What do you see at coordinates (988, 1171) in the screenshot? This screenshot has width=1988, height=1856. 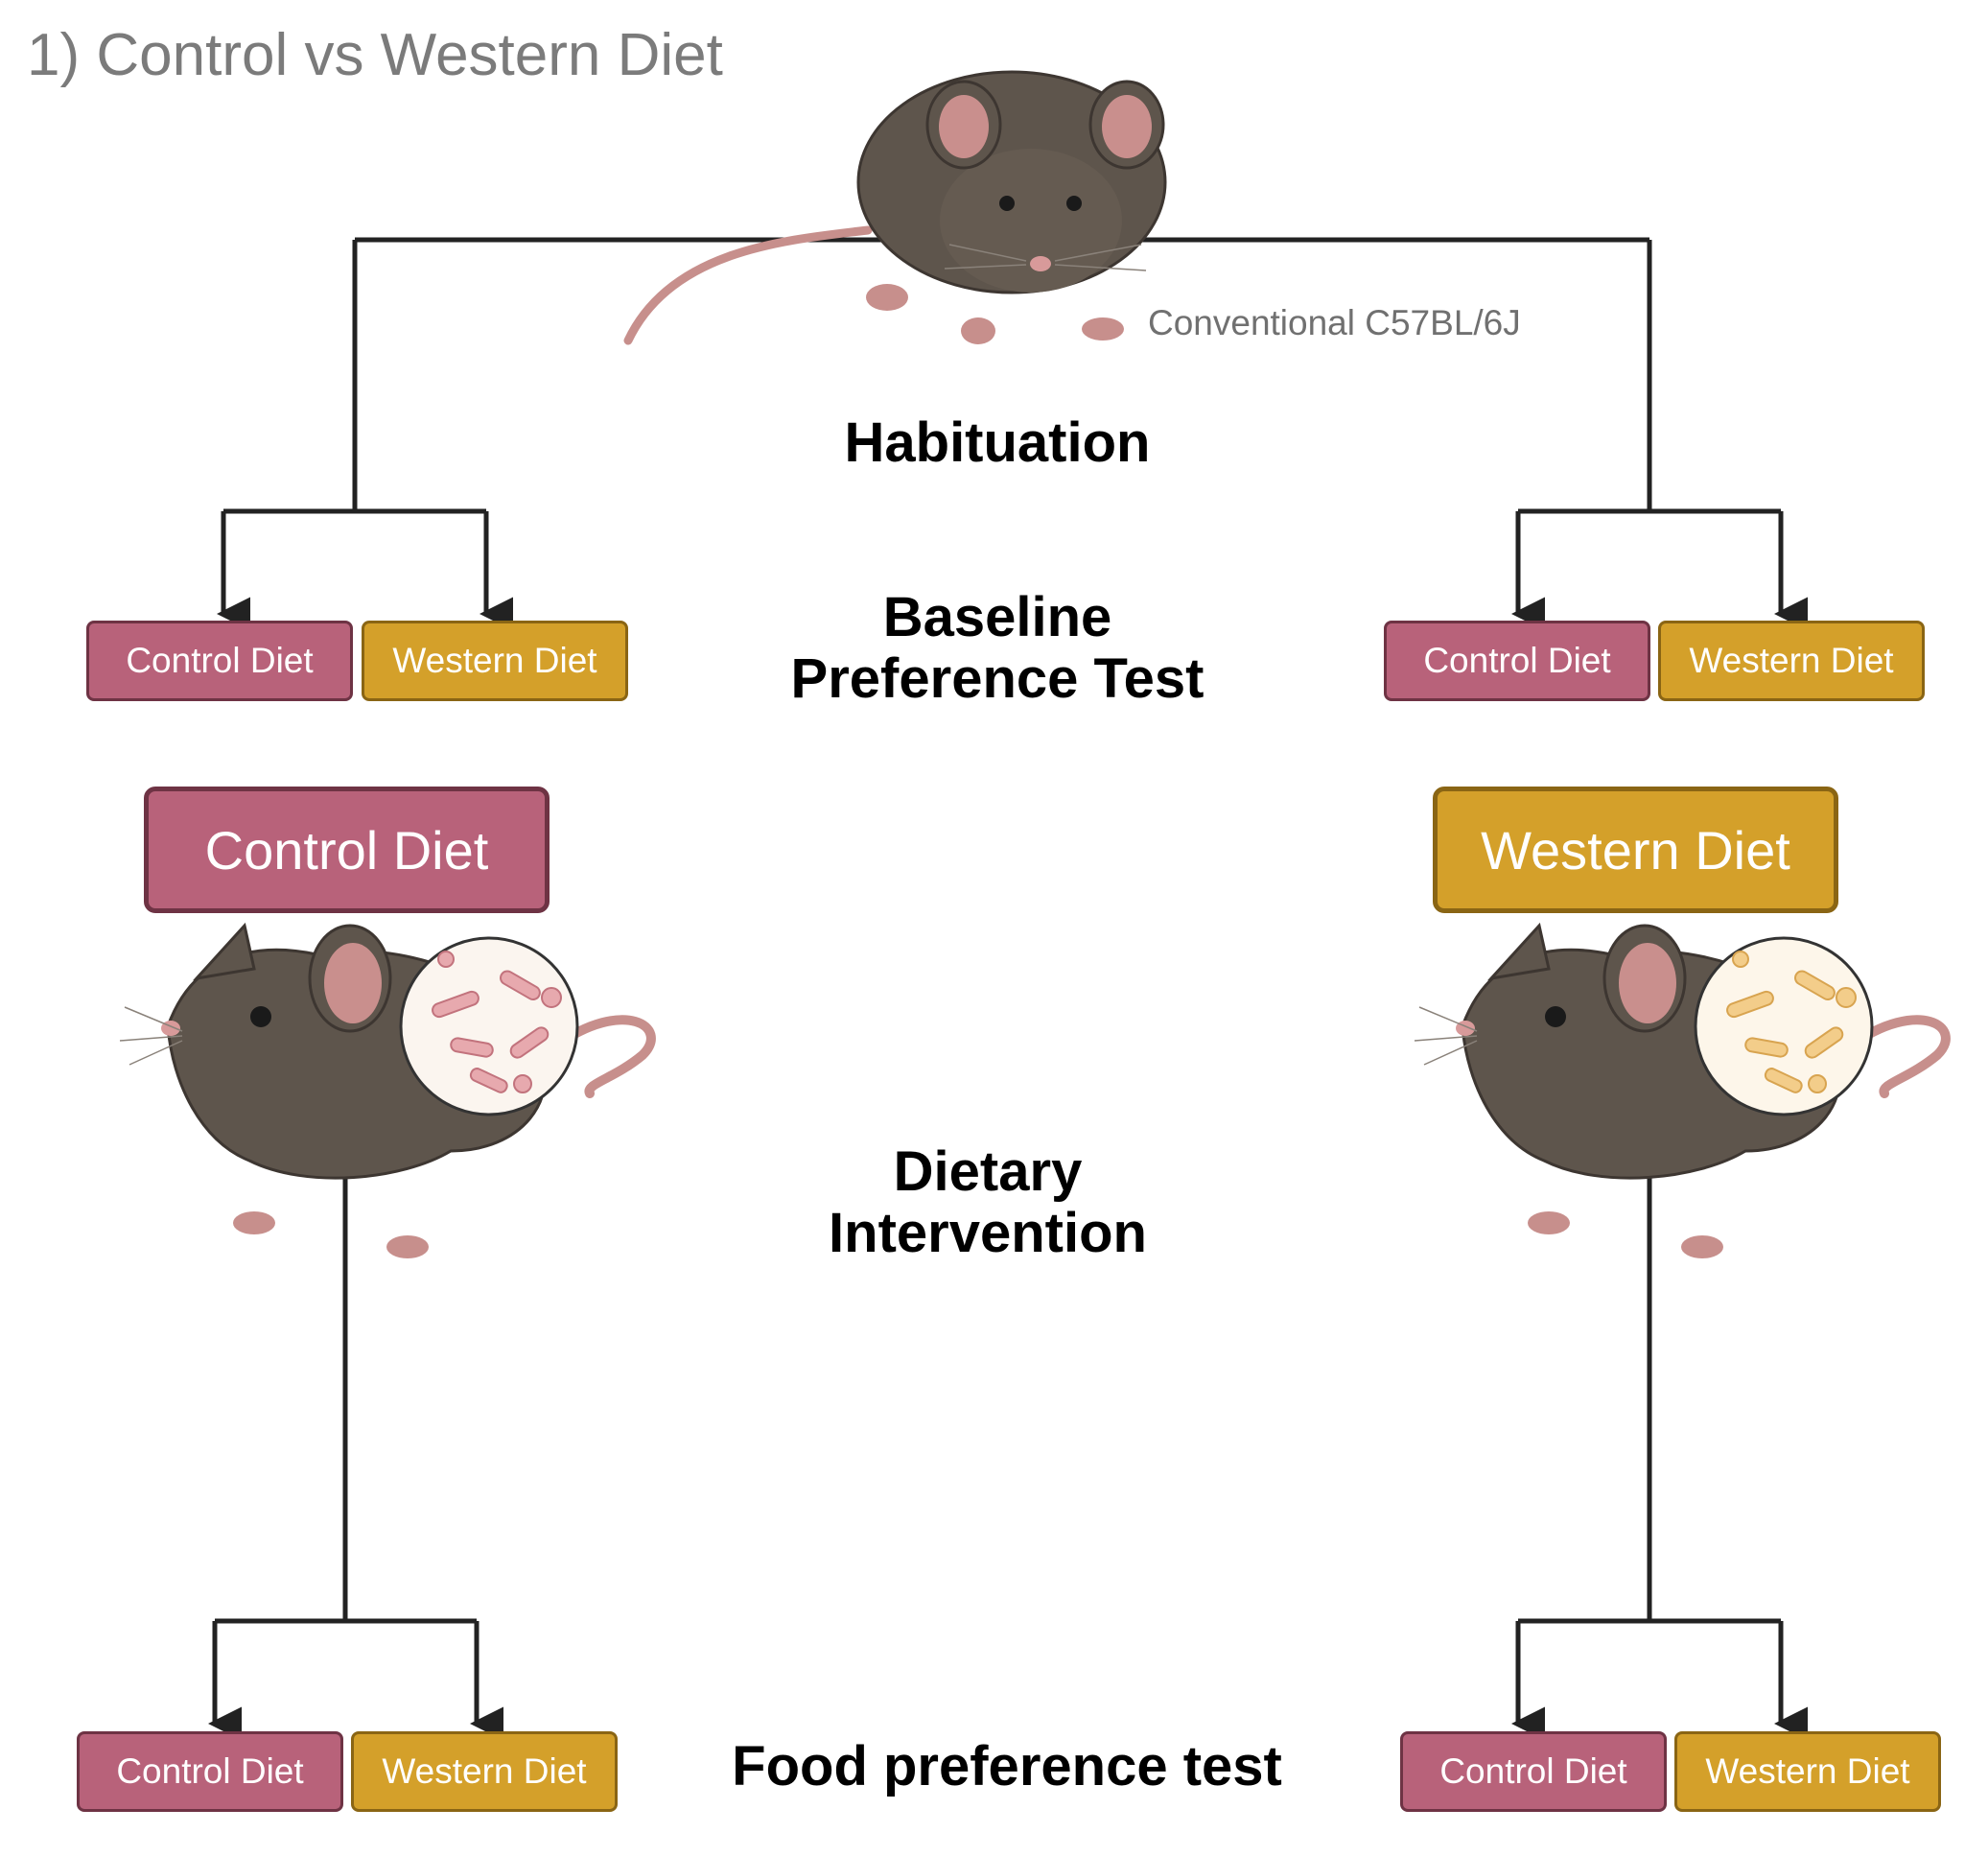 I see `intervention-line-1: Dietary` at bounding box center [988, 1171].